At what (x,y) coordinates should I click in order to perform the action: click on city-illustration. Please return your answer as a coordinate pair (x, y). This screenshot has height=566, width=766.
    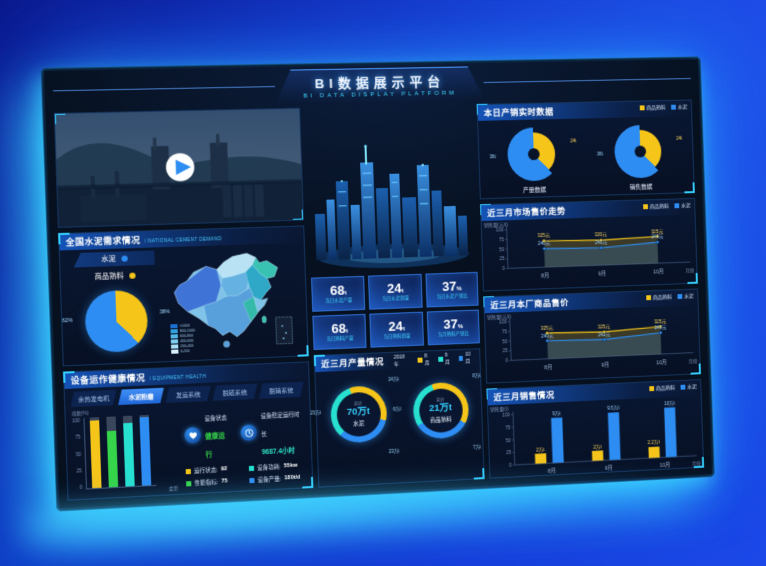
    Looking at the image, I should click on (391, 188).